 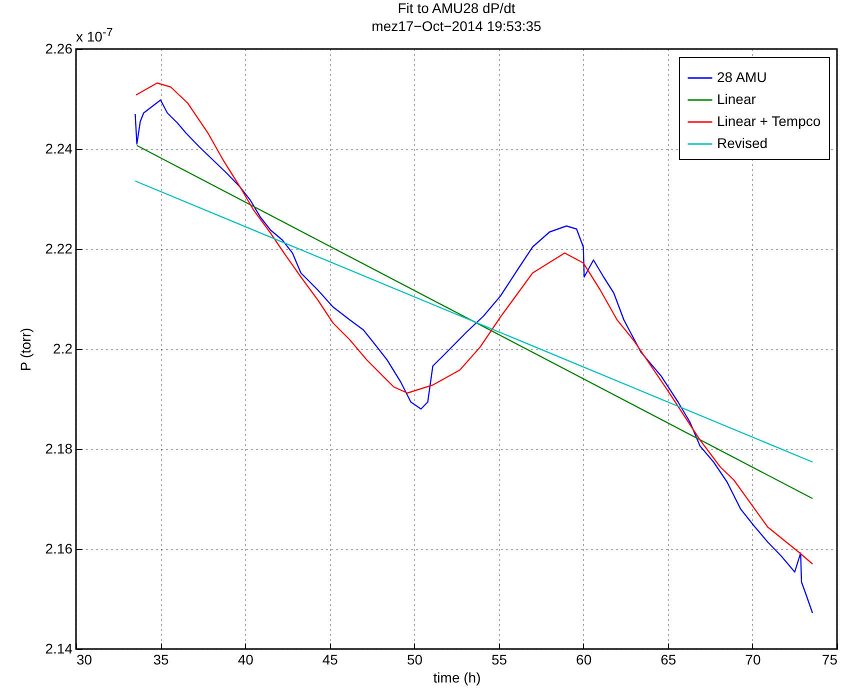 What do you see at coordinates (59, 248) in the screenshot?
I see `y-tick-label: 2.22` at bounding box center [59, 248].